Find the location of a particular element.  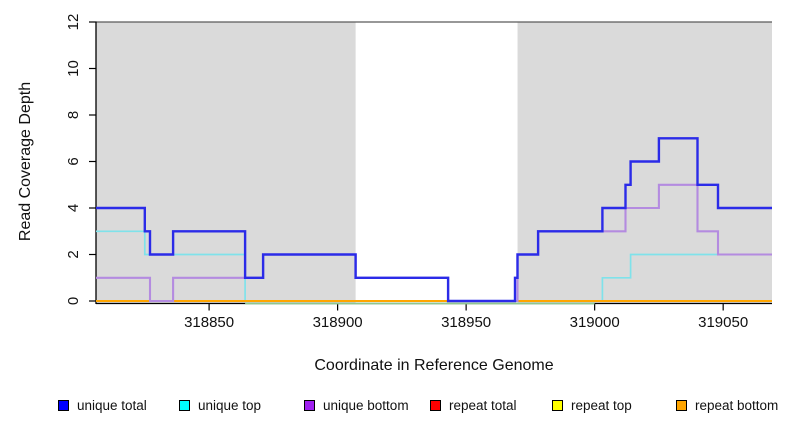

y-tick-label: 8 is located at coordinates (73, 115).